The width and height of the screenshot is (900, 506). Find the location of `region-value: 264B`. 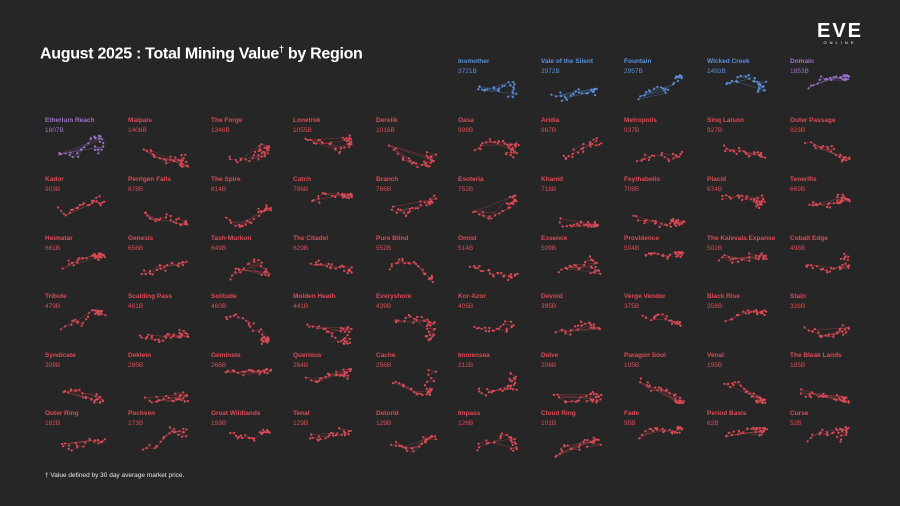

region-value: 264B is located at coordinates (301, 365).